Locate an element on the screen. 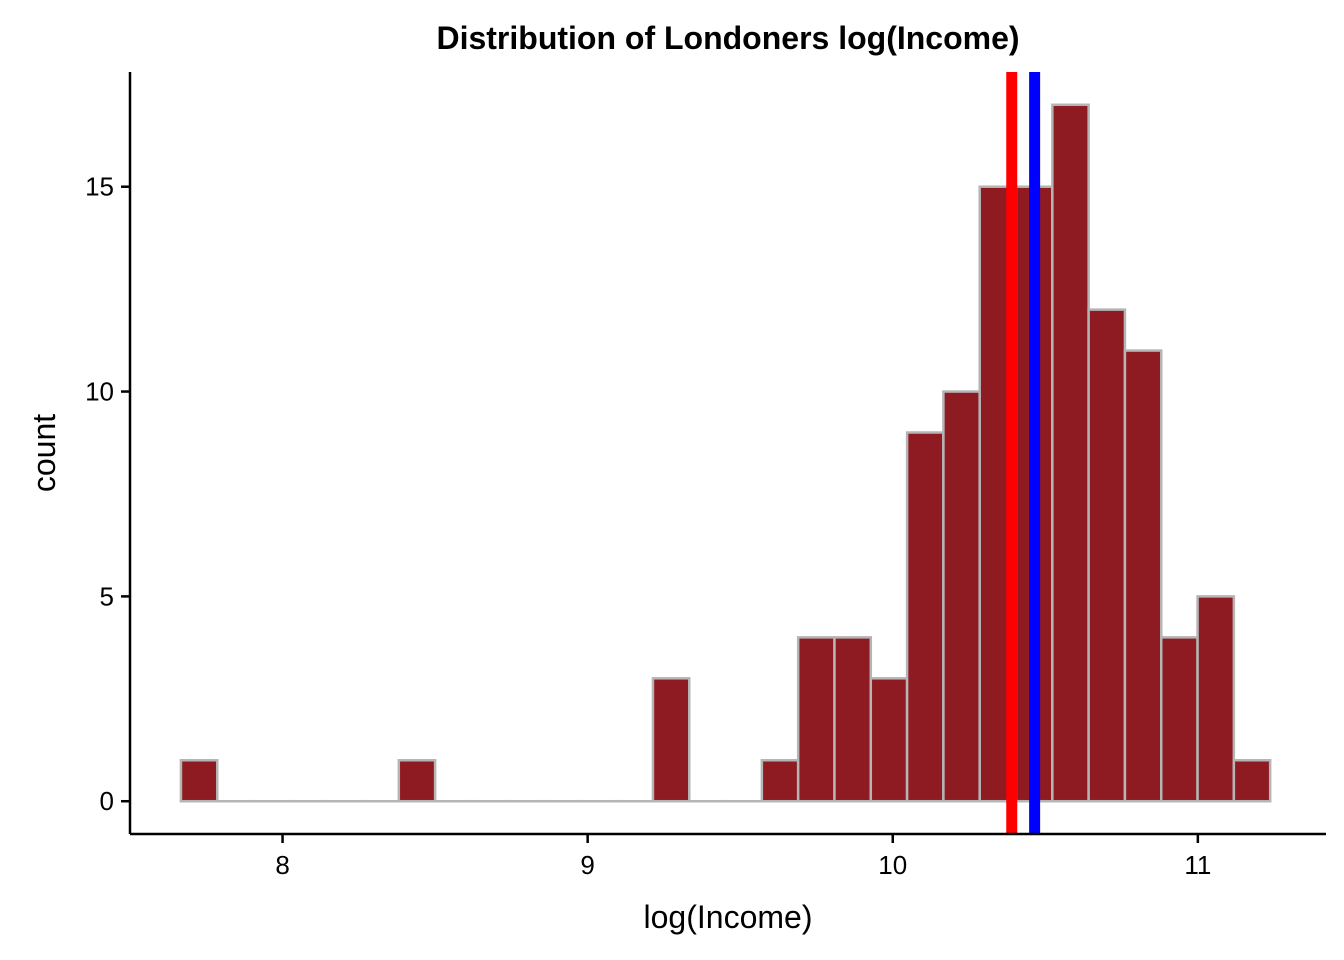 The width and height of the screenshot is (1344, 960). y-tick-label: 15 is located at coordinates (99, 187).